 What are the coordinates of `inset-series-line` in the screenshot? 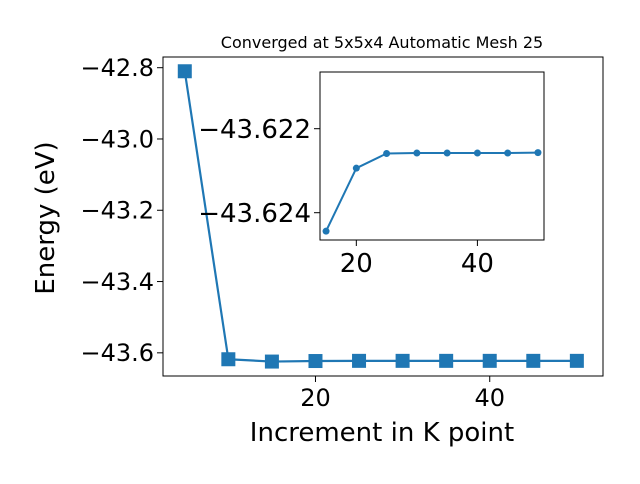 It's located at (431, 191).